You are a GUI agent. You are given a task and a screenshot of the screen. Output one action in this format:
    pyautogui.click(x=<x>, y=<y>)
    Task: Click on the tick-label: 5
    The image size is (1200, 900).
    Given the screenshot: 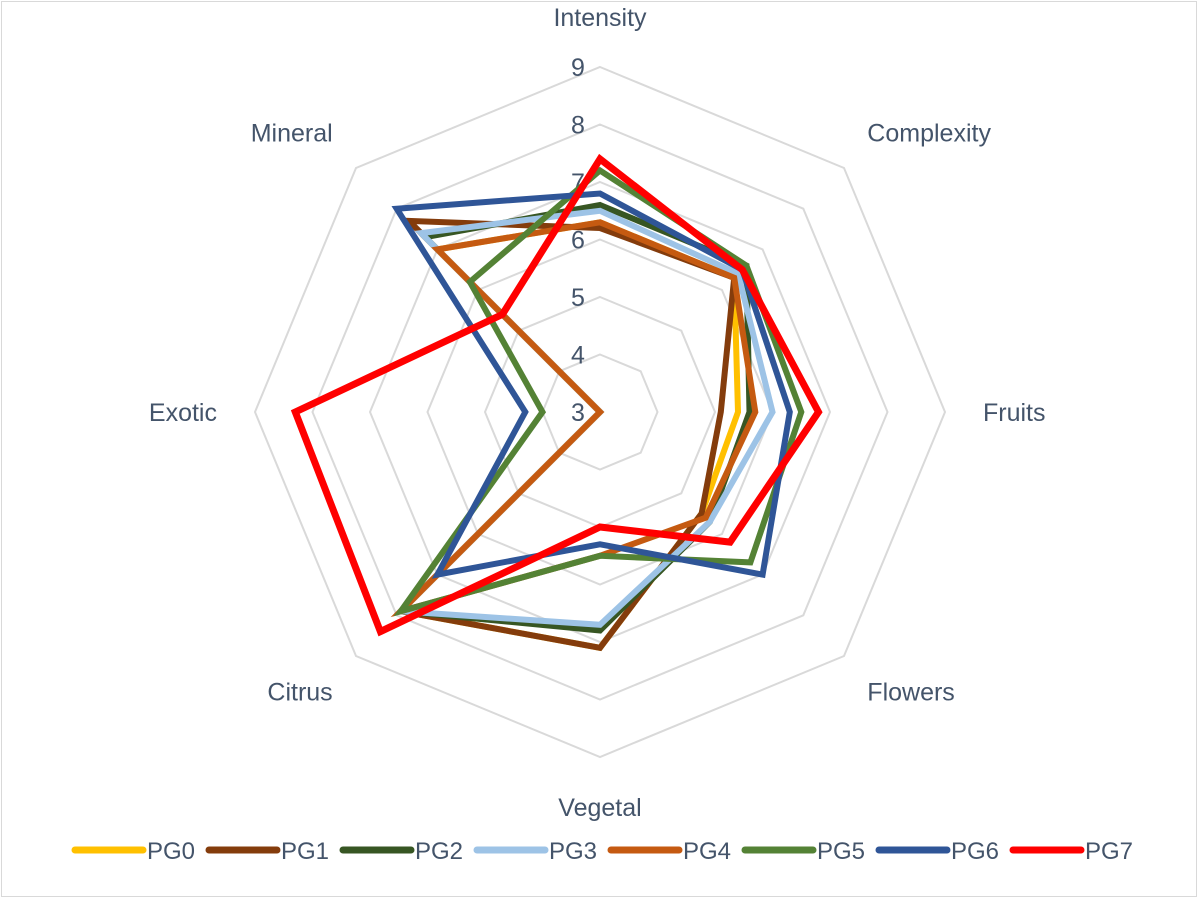 What is the action you would take?
    pyautogui.click(x=578, y=298)
    